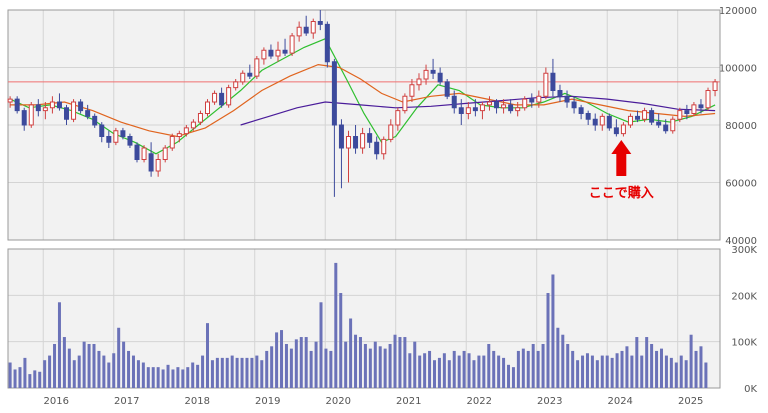  What do you see at coordinates (738, 11) in the screenshot?
I see `price-axis-tick-label: 120000` at bounding box center [738, 11].